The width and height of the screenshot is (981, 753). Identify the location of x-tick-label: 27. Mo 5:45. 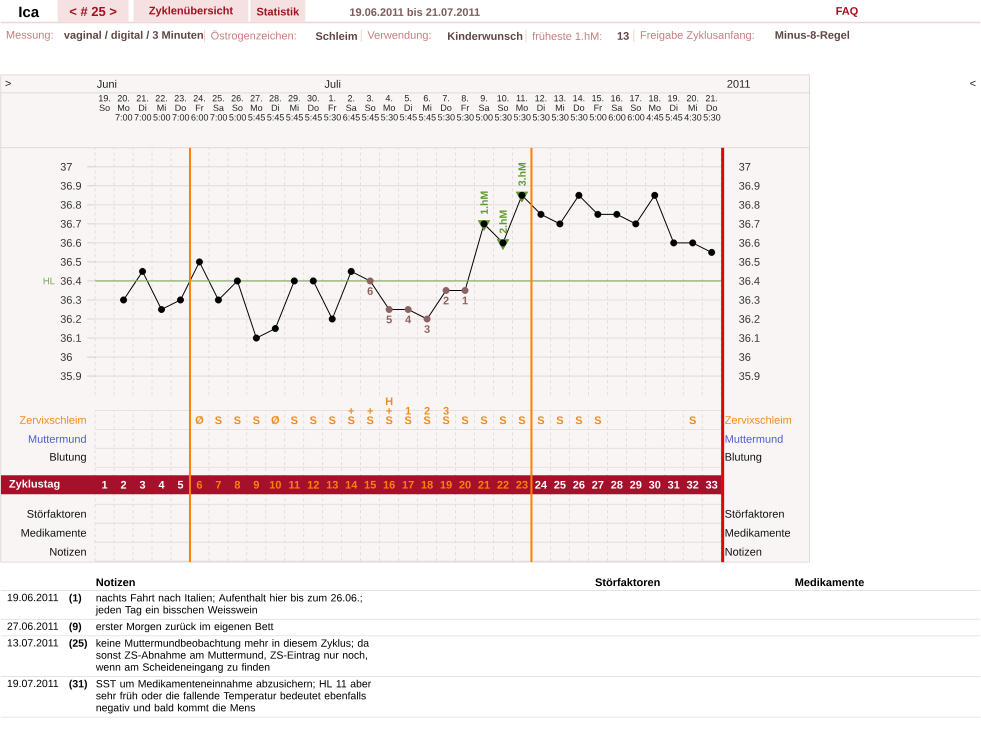
(256, 108).